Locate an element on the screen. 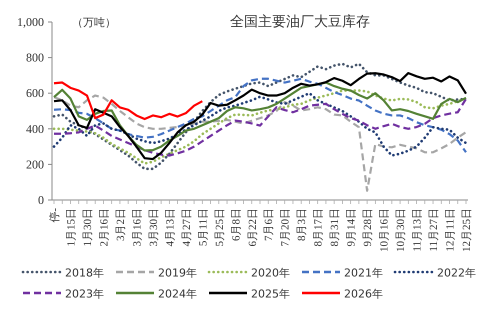 The width and height of the screenshot is (500, 310). x-tick-label: 7月6日 is located at coordinates (269, 224).